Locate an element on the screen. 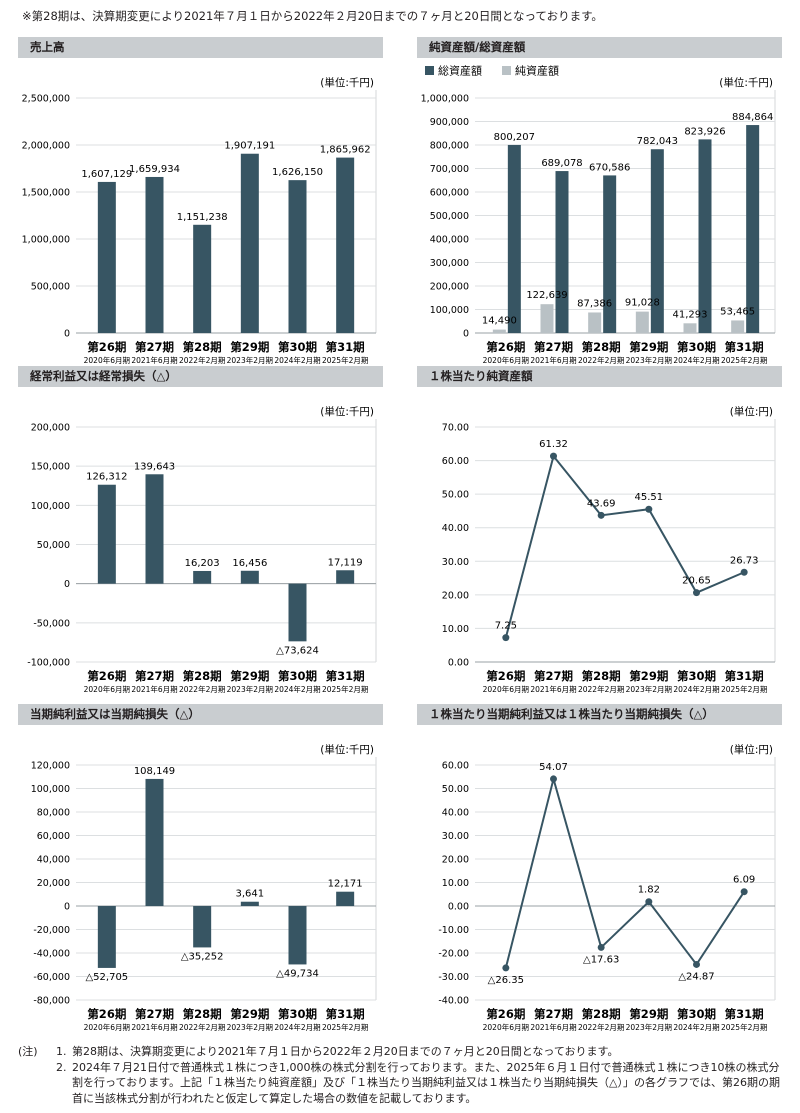  data-label: 45.51 is located at coordinates (649, 497).